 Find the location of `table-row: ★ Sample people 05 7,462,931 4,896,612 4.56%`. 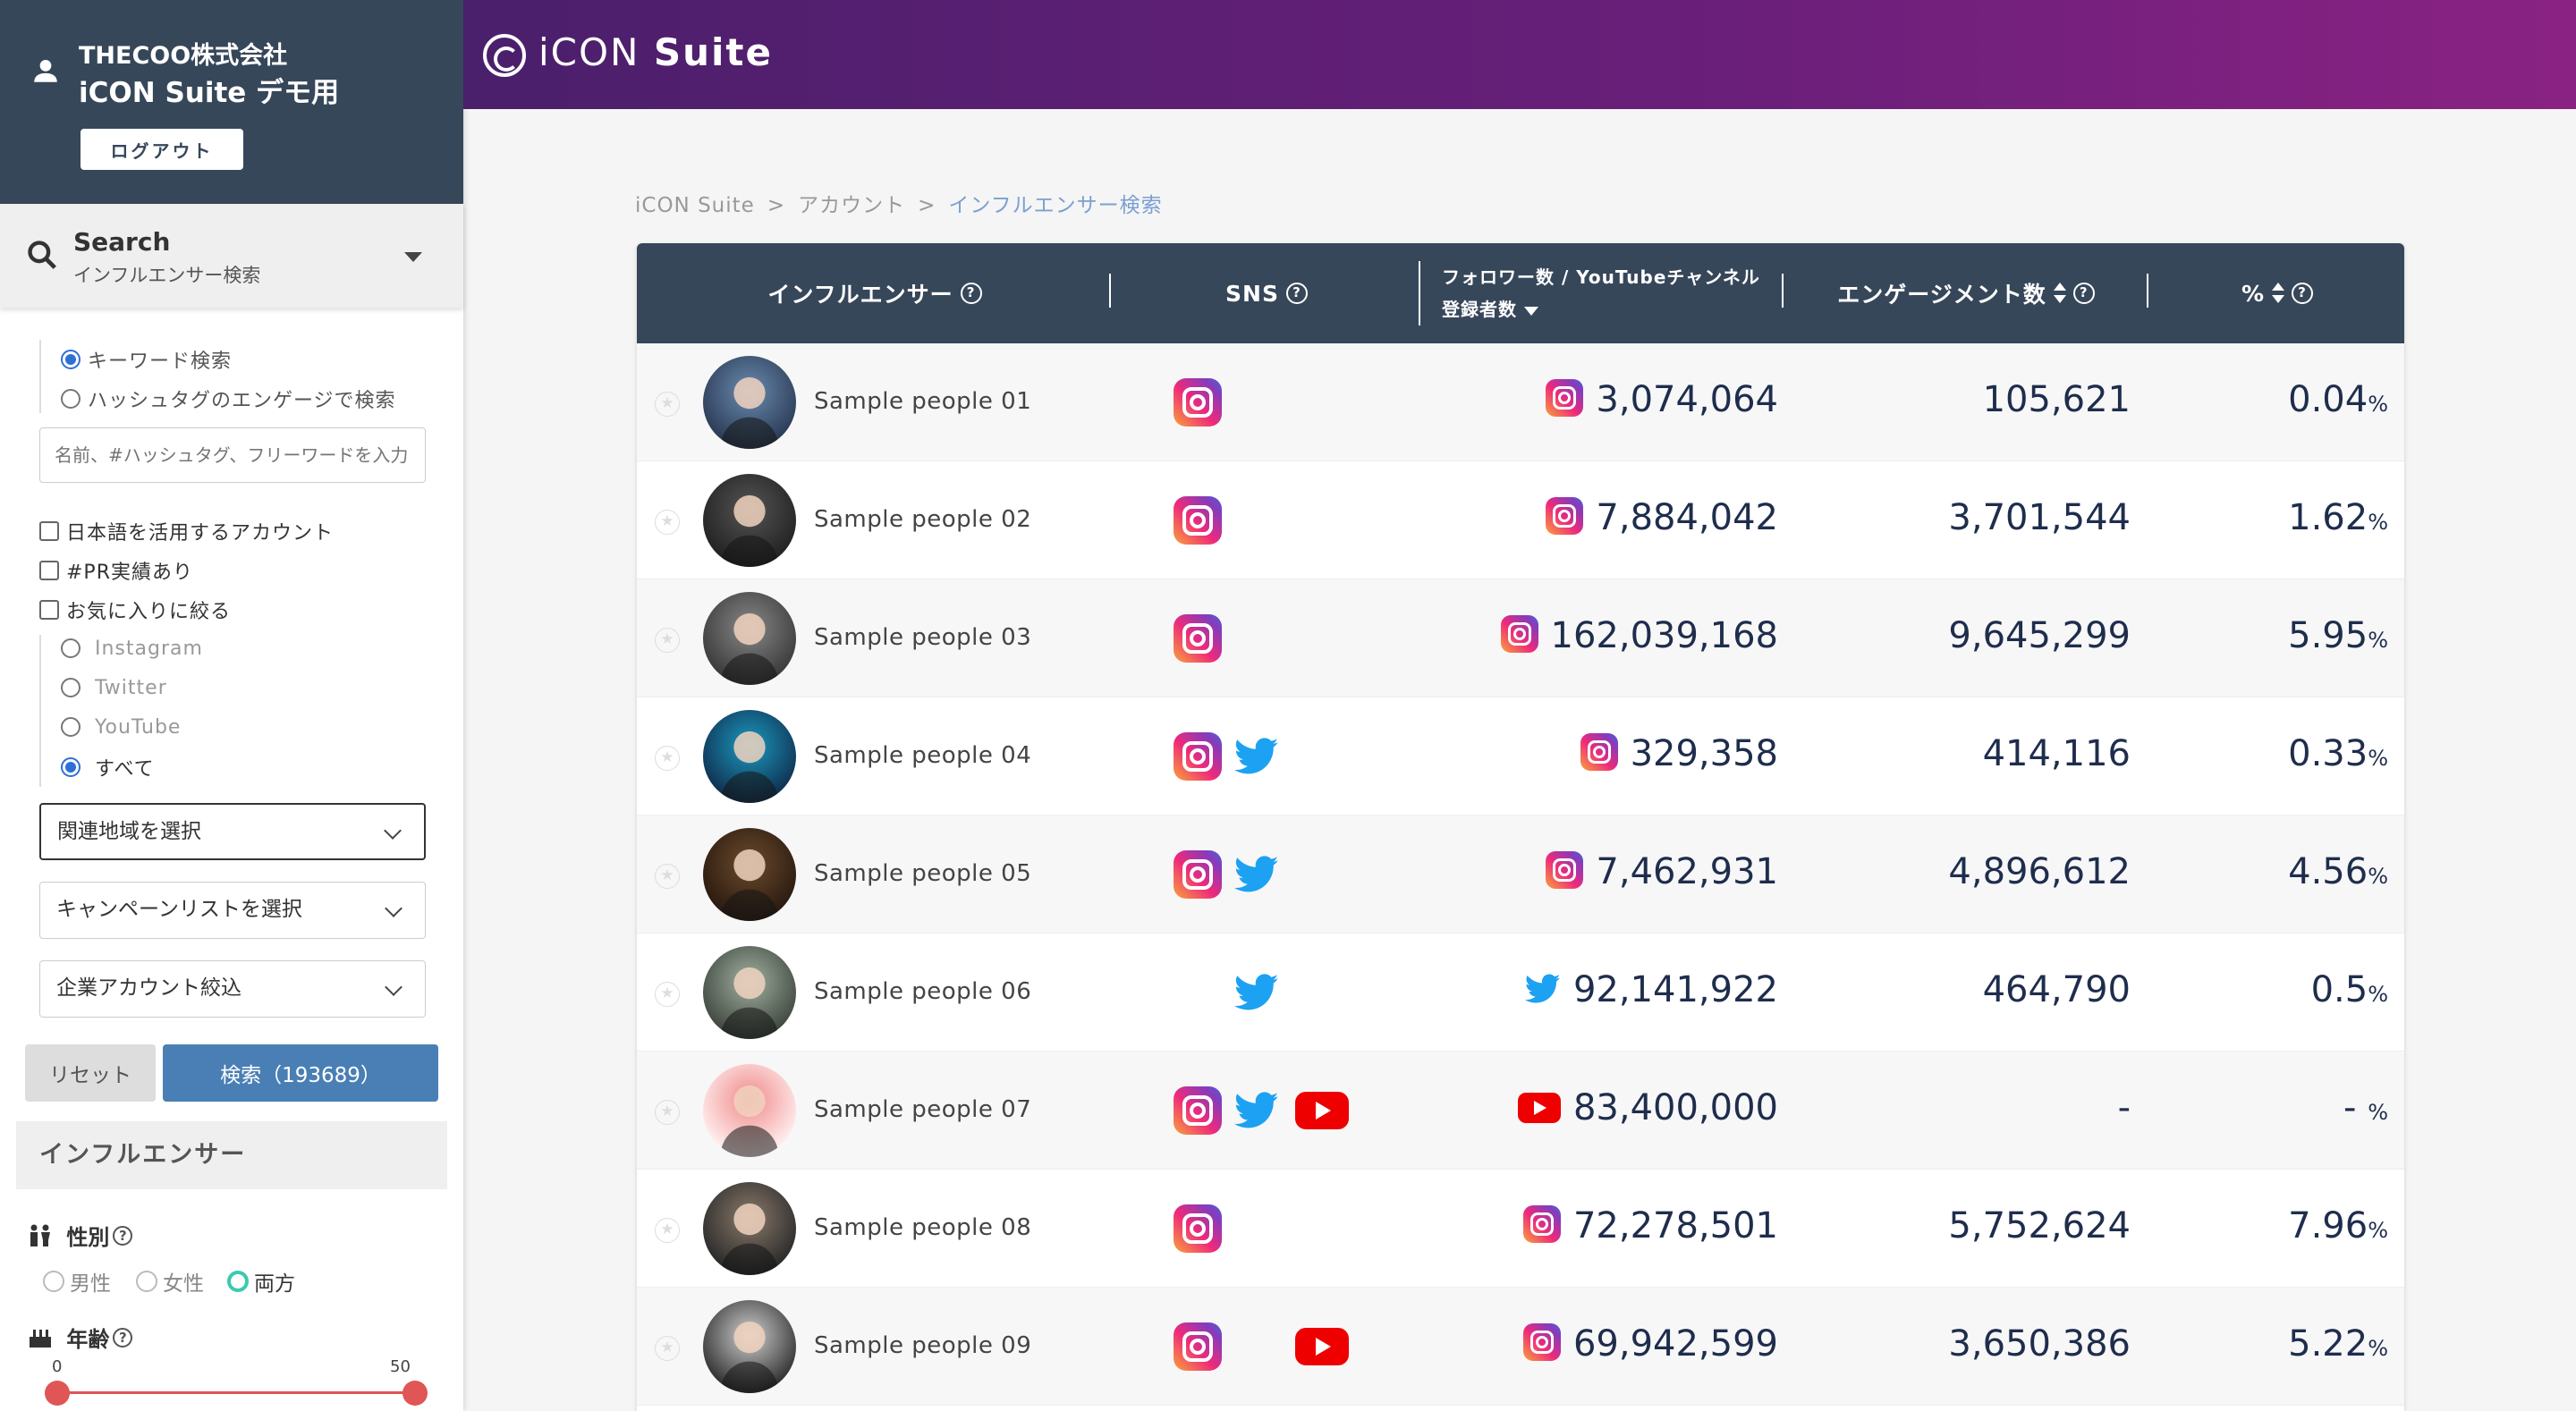

table-row: ★ Sample people 05 7,462,931 4,896,612 4.56% is located at coordinates (1520, 874).